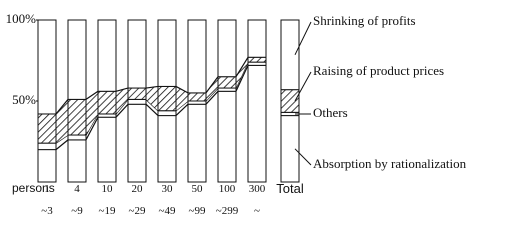 The width and height of the screenshot is (507, 240). What do you see at coordinates (24, 99) in the screenshot?
I see `y-tick-label: 50%` at bounding box center [24, 99].